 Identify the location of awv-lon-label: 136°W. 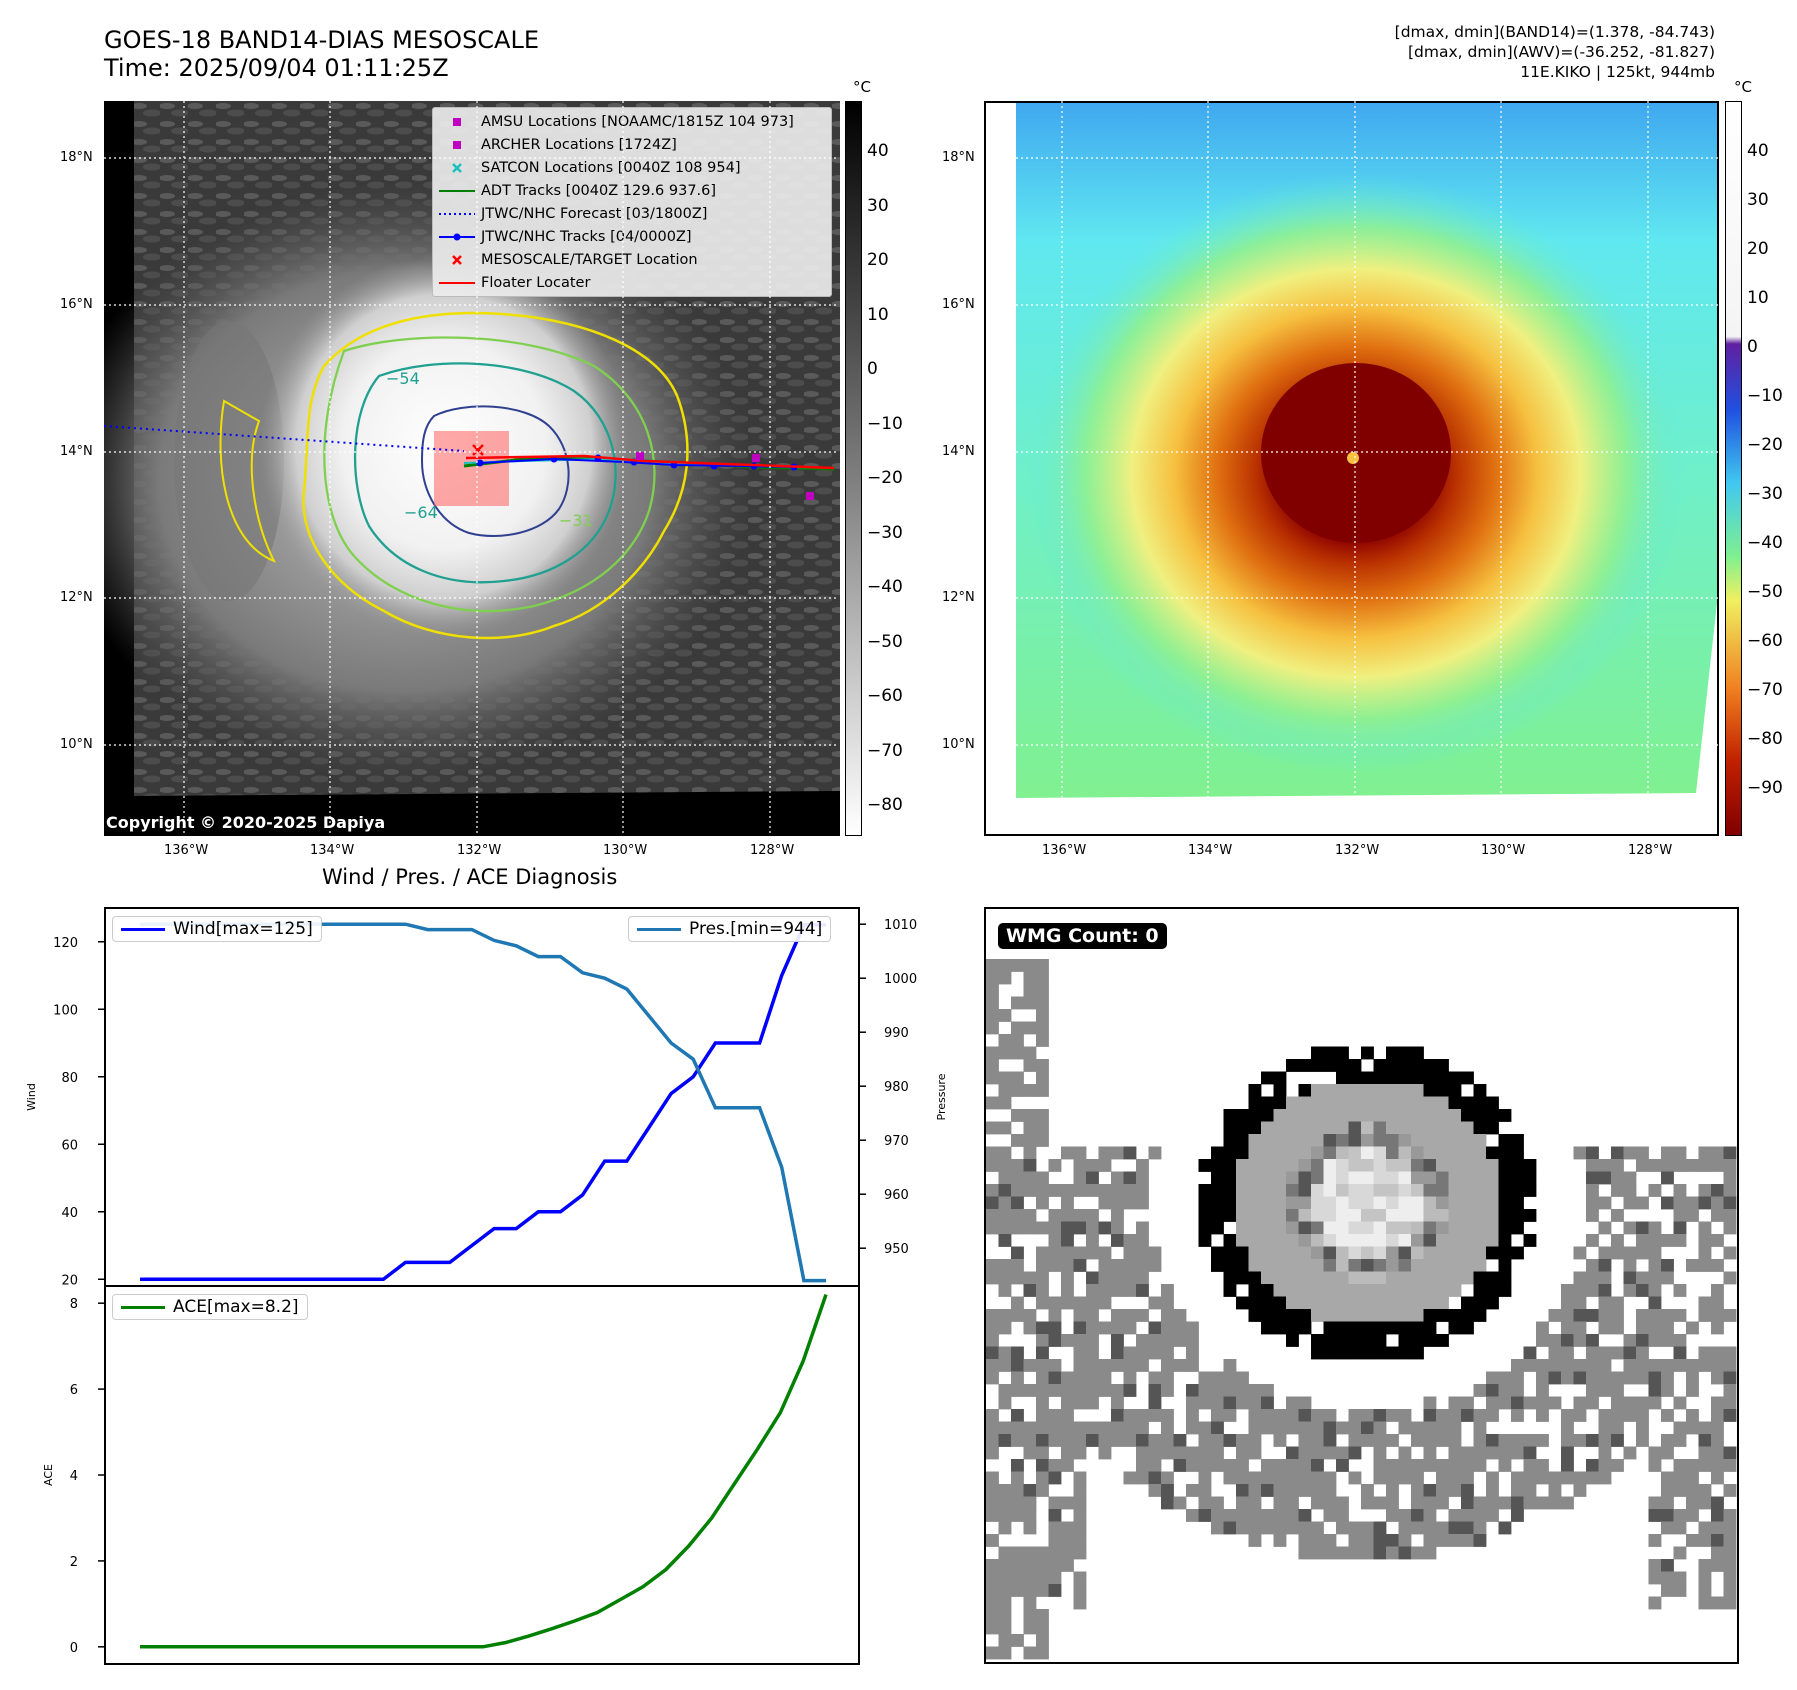
(1064, 850).